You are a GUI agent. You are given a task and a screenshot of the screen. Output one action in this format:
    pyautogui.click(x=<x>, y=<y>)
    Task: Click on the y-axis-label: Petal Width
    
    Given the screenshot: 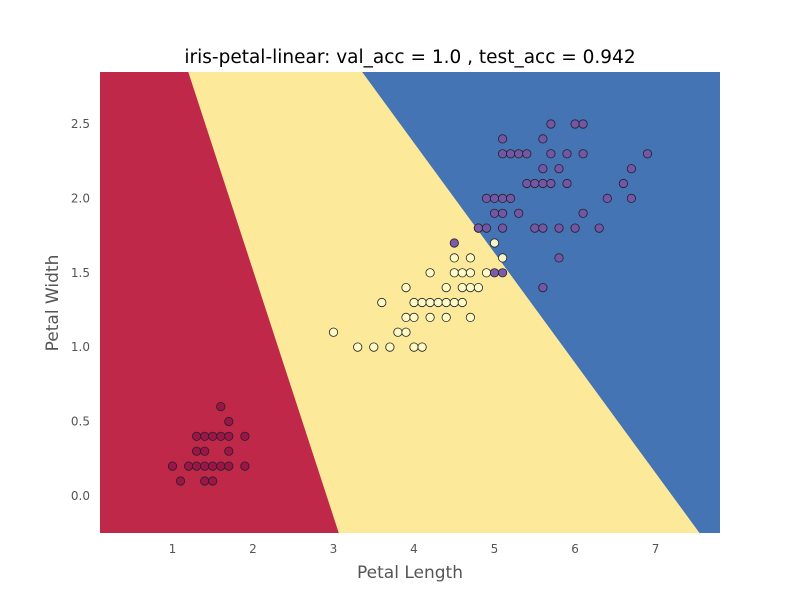 What is the action you would take?
    pyautogui.click(x=53, y=303)
    